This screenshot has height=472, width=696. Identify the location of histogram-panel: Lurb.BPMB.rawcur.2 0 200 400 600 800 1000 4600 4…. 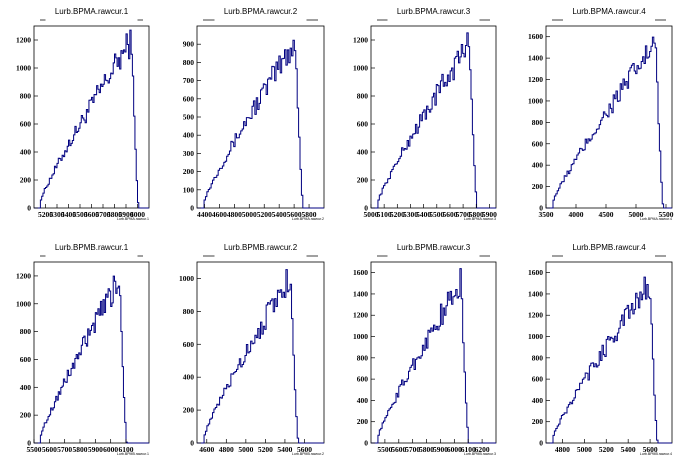
(251, 349).